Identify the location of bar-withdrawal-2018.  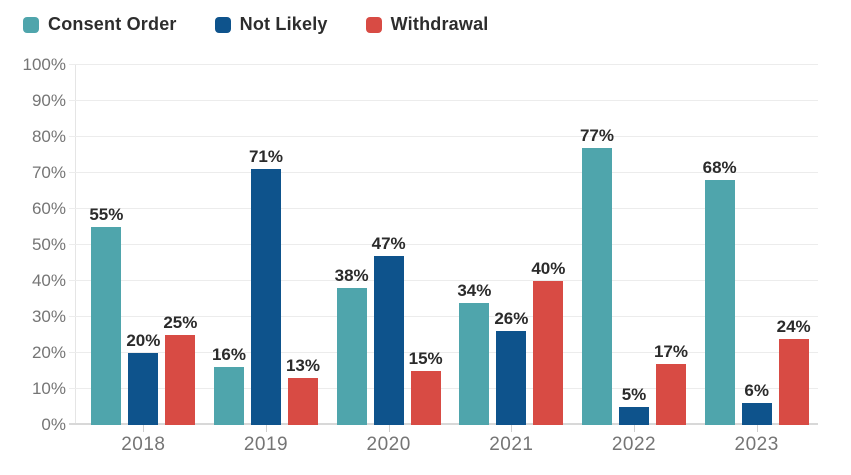
(180, 380).